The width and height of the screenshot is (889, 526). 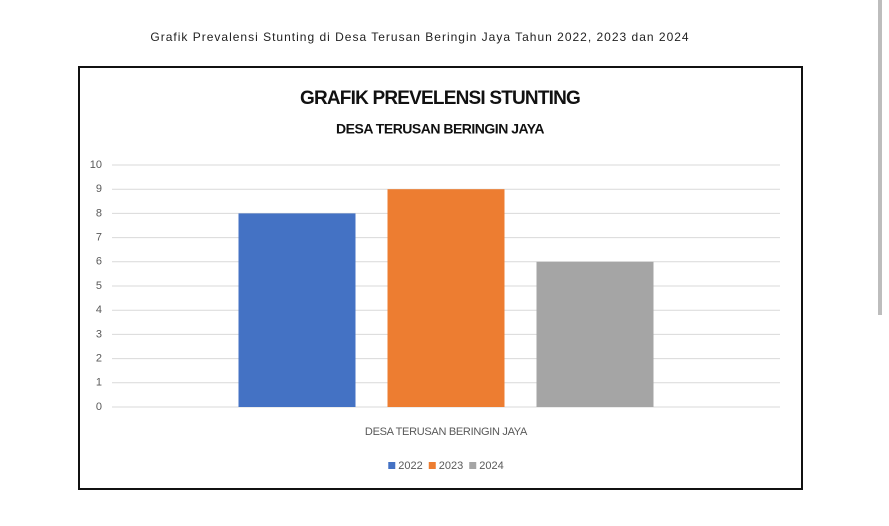 What do you see at coordinates (491, 466) in the screenshot?
I see `legend-label: 2024` at bounding box center [491, 466].